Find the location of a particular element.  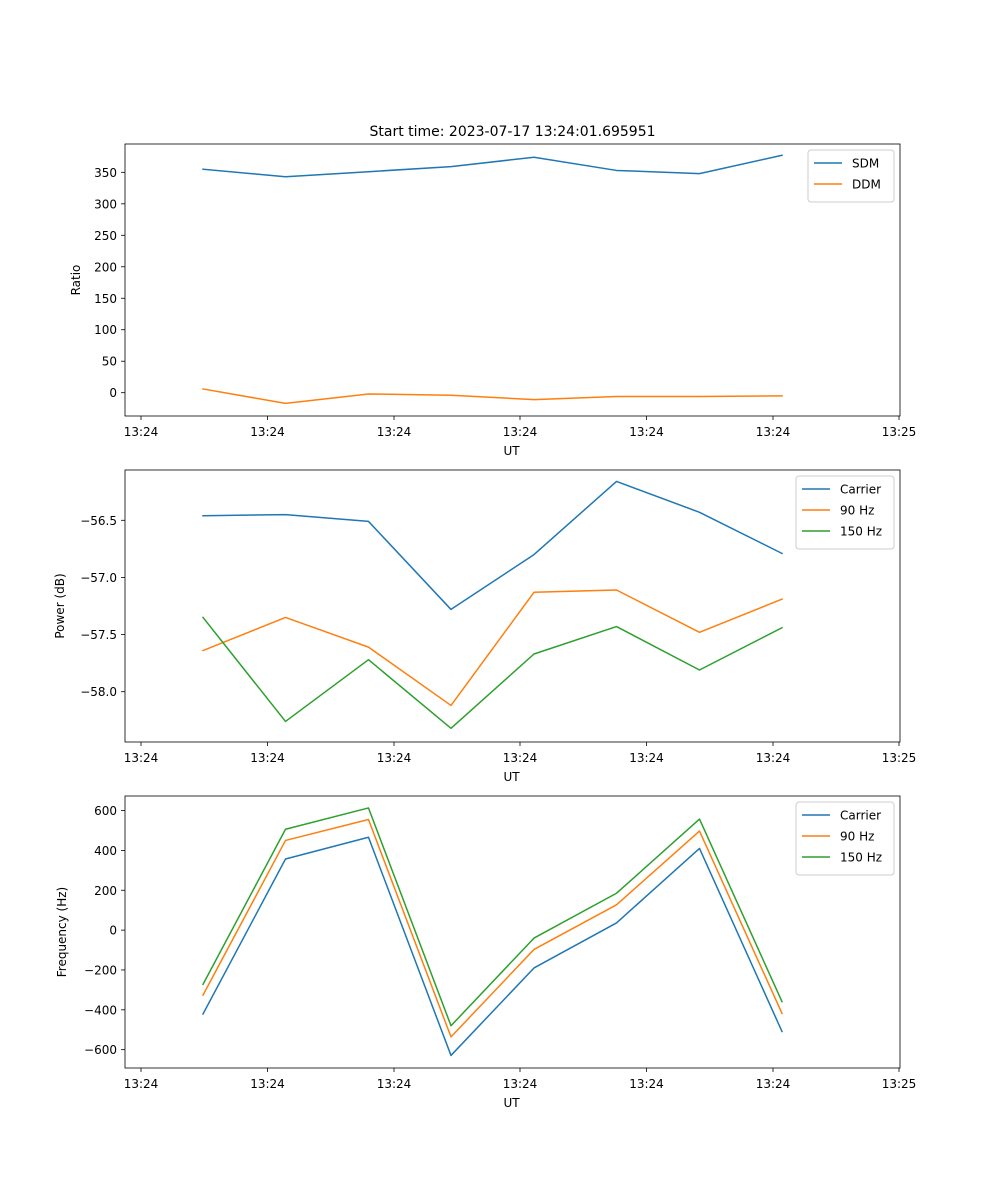

ratio-x-axis-label: UT is located at coordinates (511, 451).